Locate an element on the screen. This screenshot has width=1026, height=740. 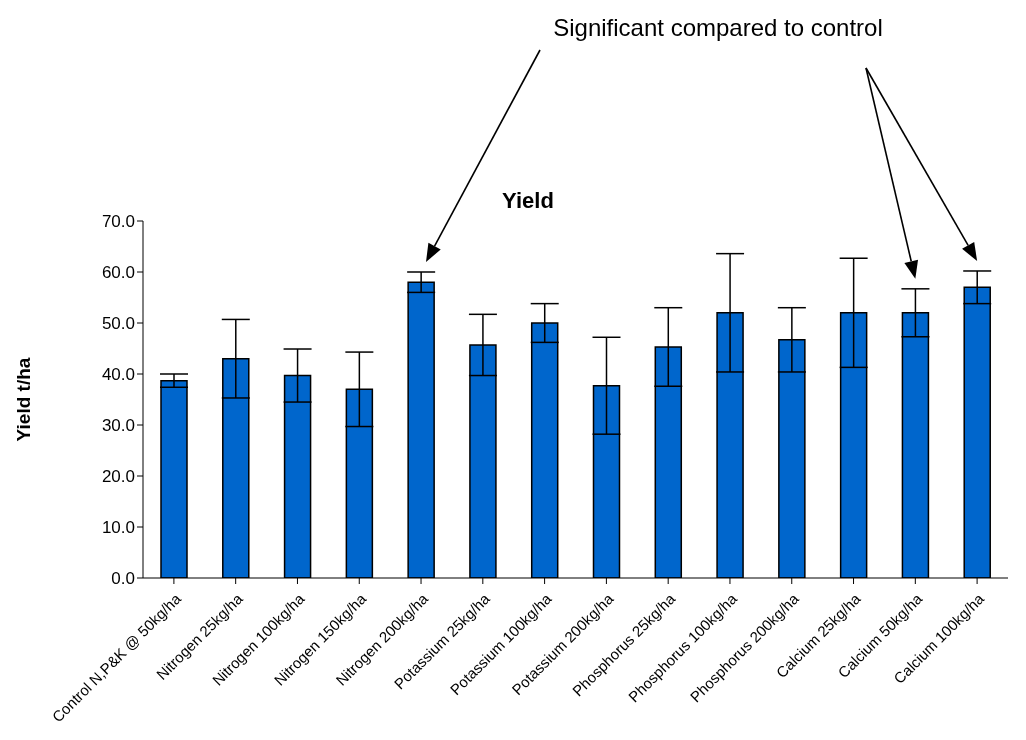
y-tick-label: 40.0 is located at coordinates (118, 375).